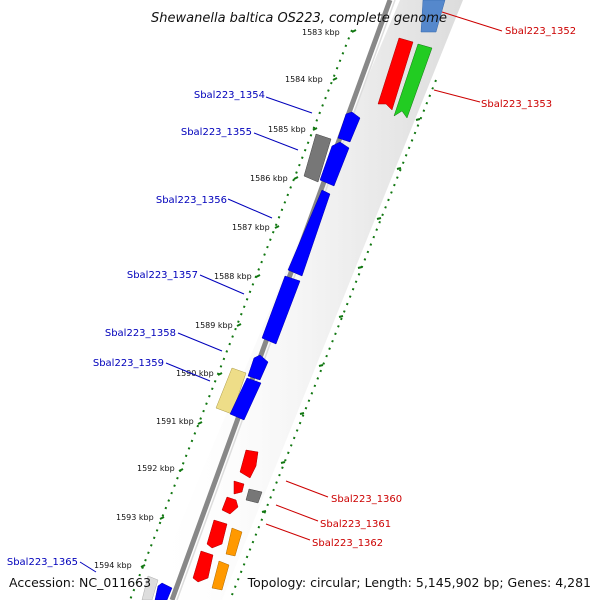  What do you see at coordinates (140, 333) in the screenshot?
I see `gene-label: Sbal223_1358` at bounding box center [140, 333].